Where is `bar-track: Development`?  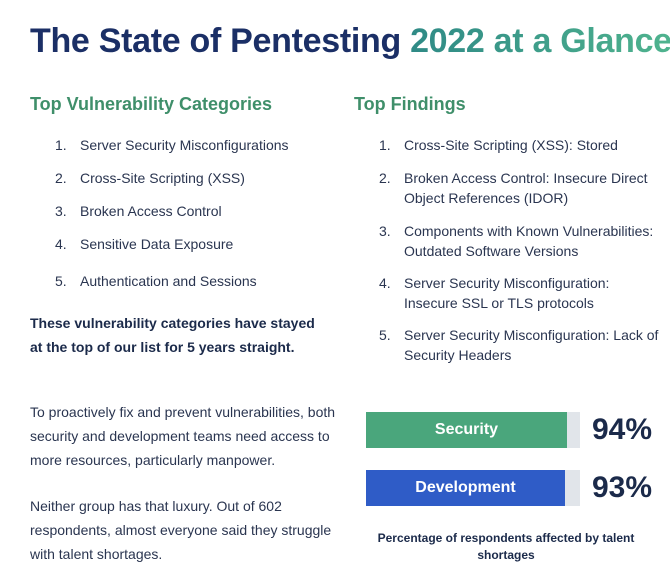 bar-track: Development is located at coordinates (473, 488).